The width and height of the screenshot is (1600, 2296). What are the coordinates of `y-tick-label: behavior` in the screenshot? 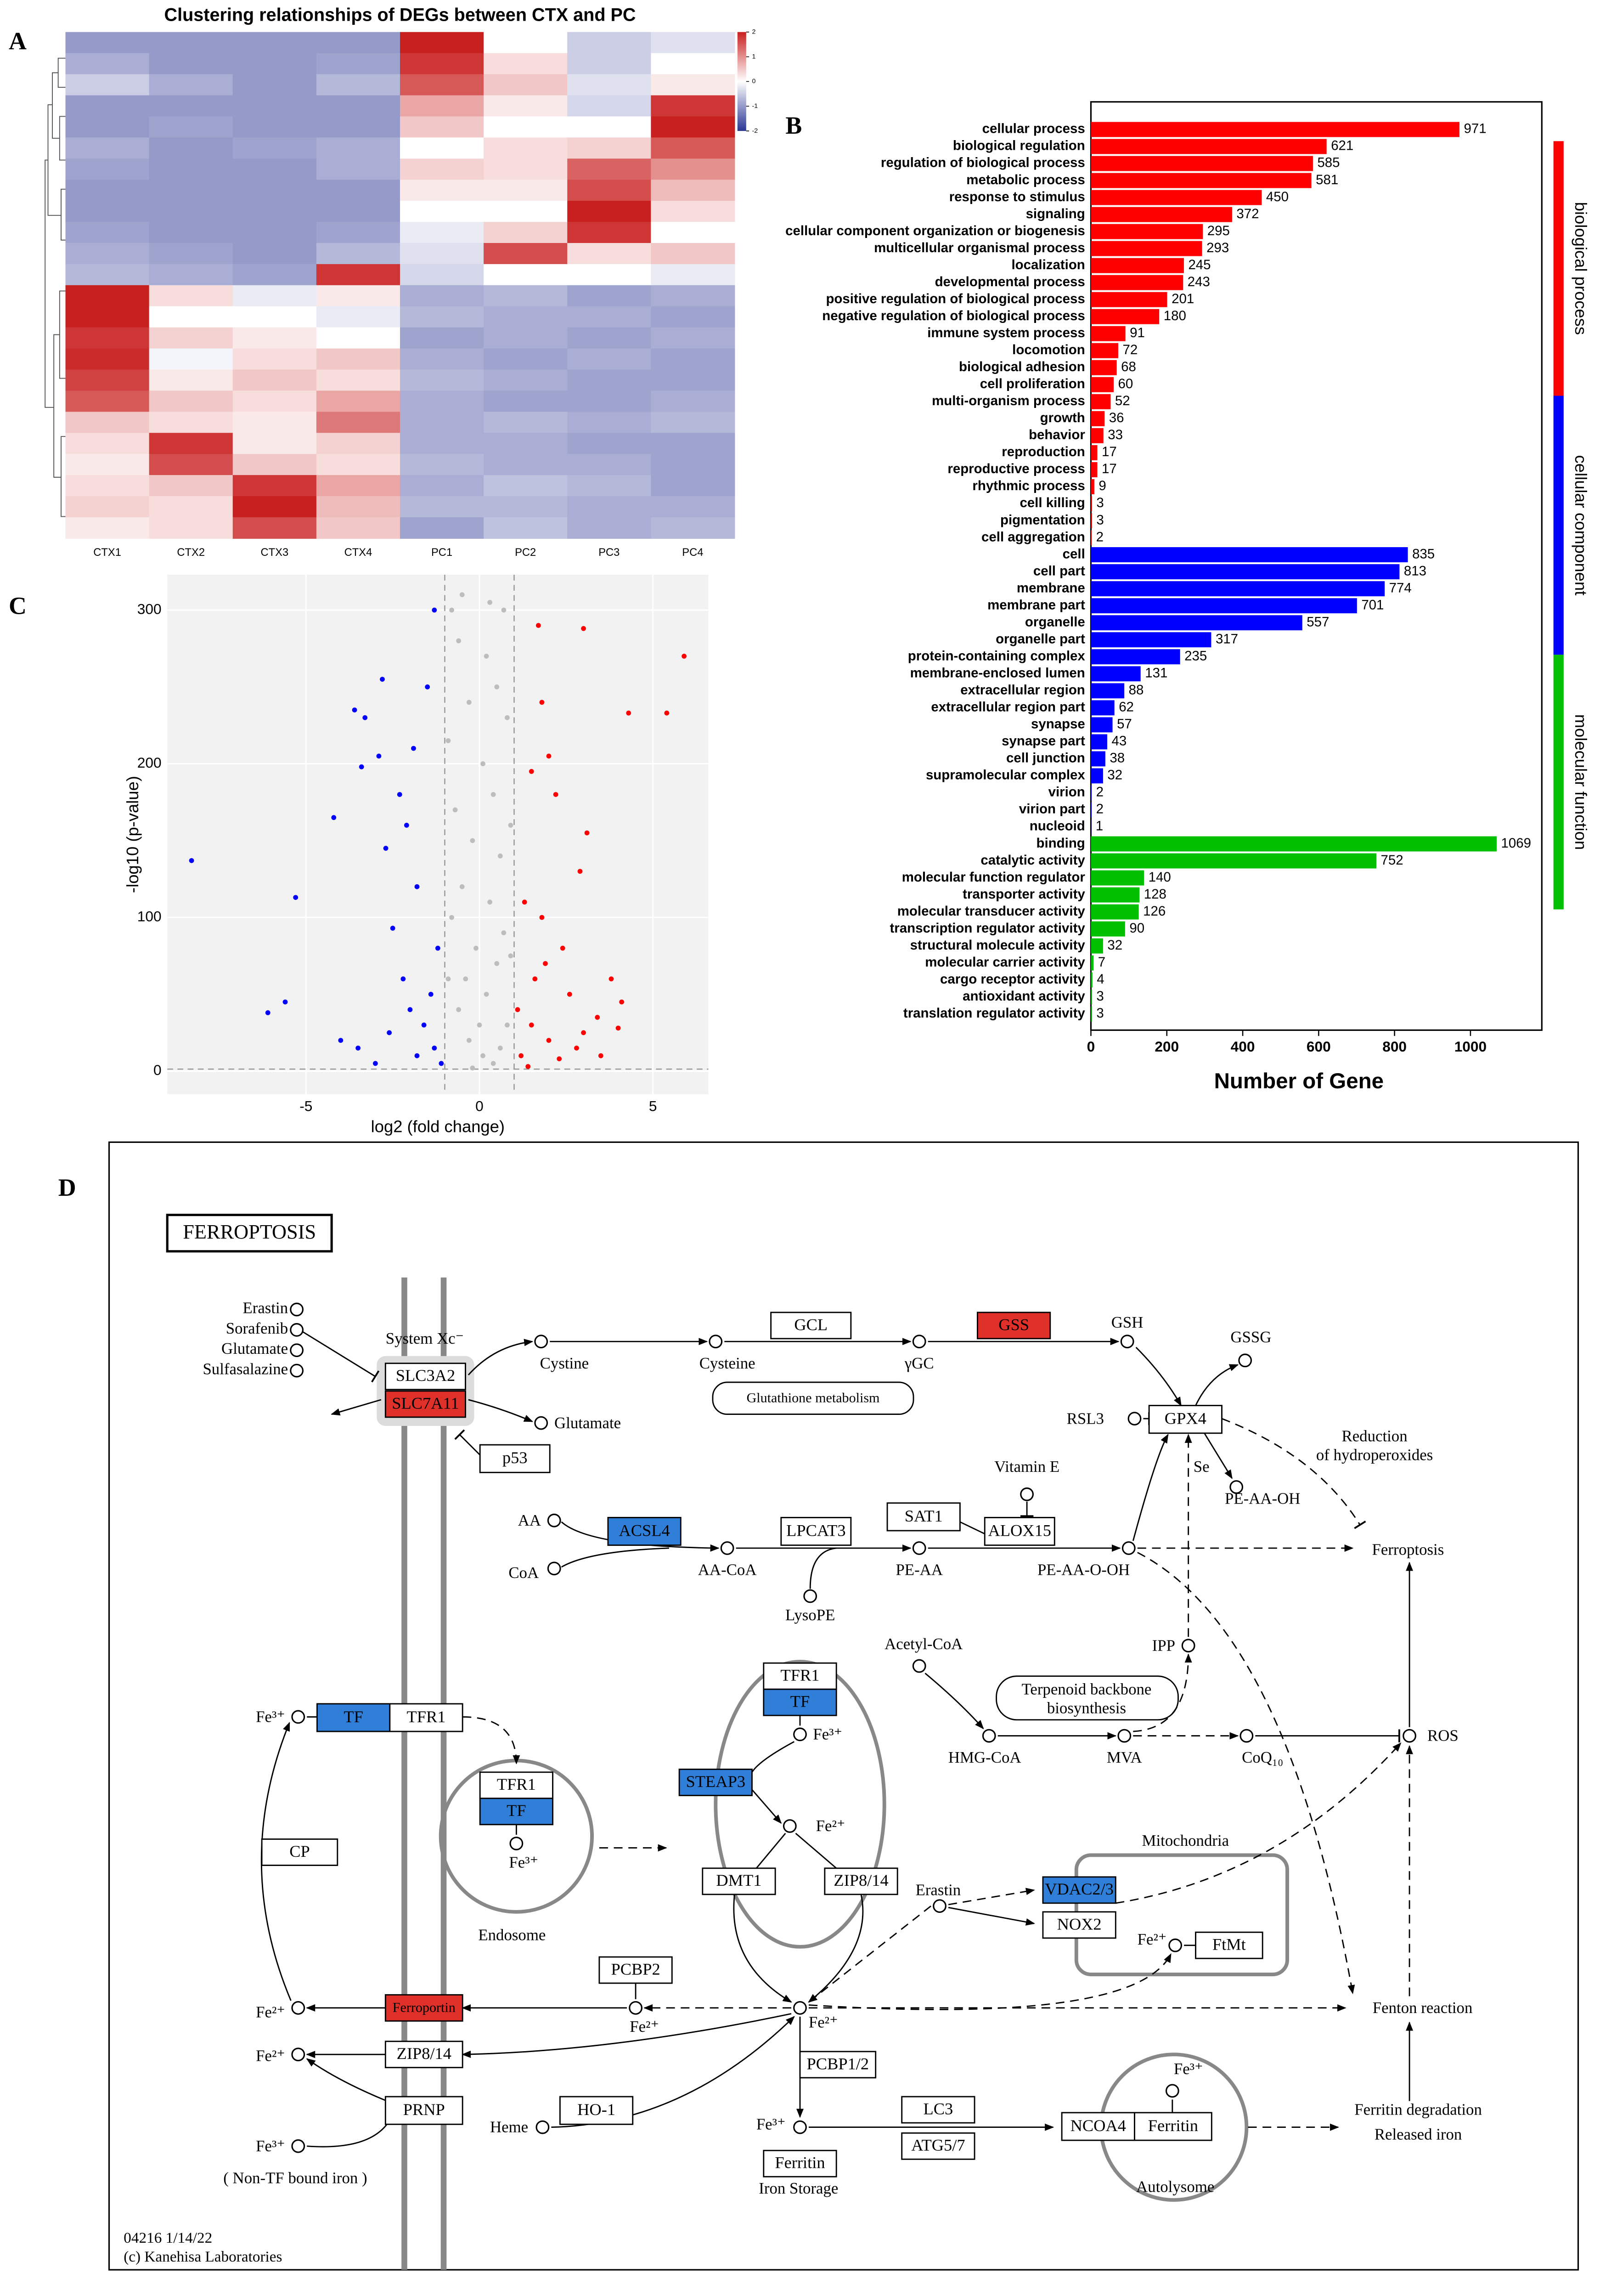 It's located at (1057, 434).